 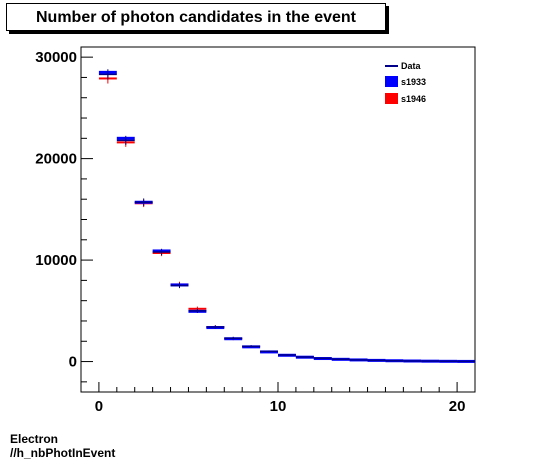 I want to click on footer-category: Electron, so click(x=34, y=439).